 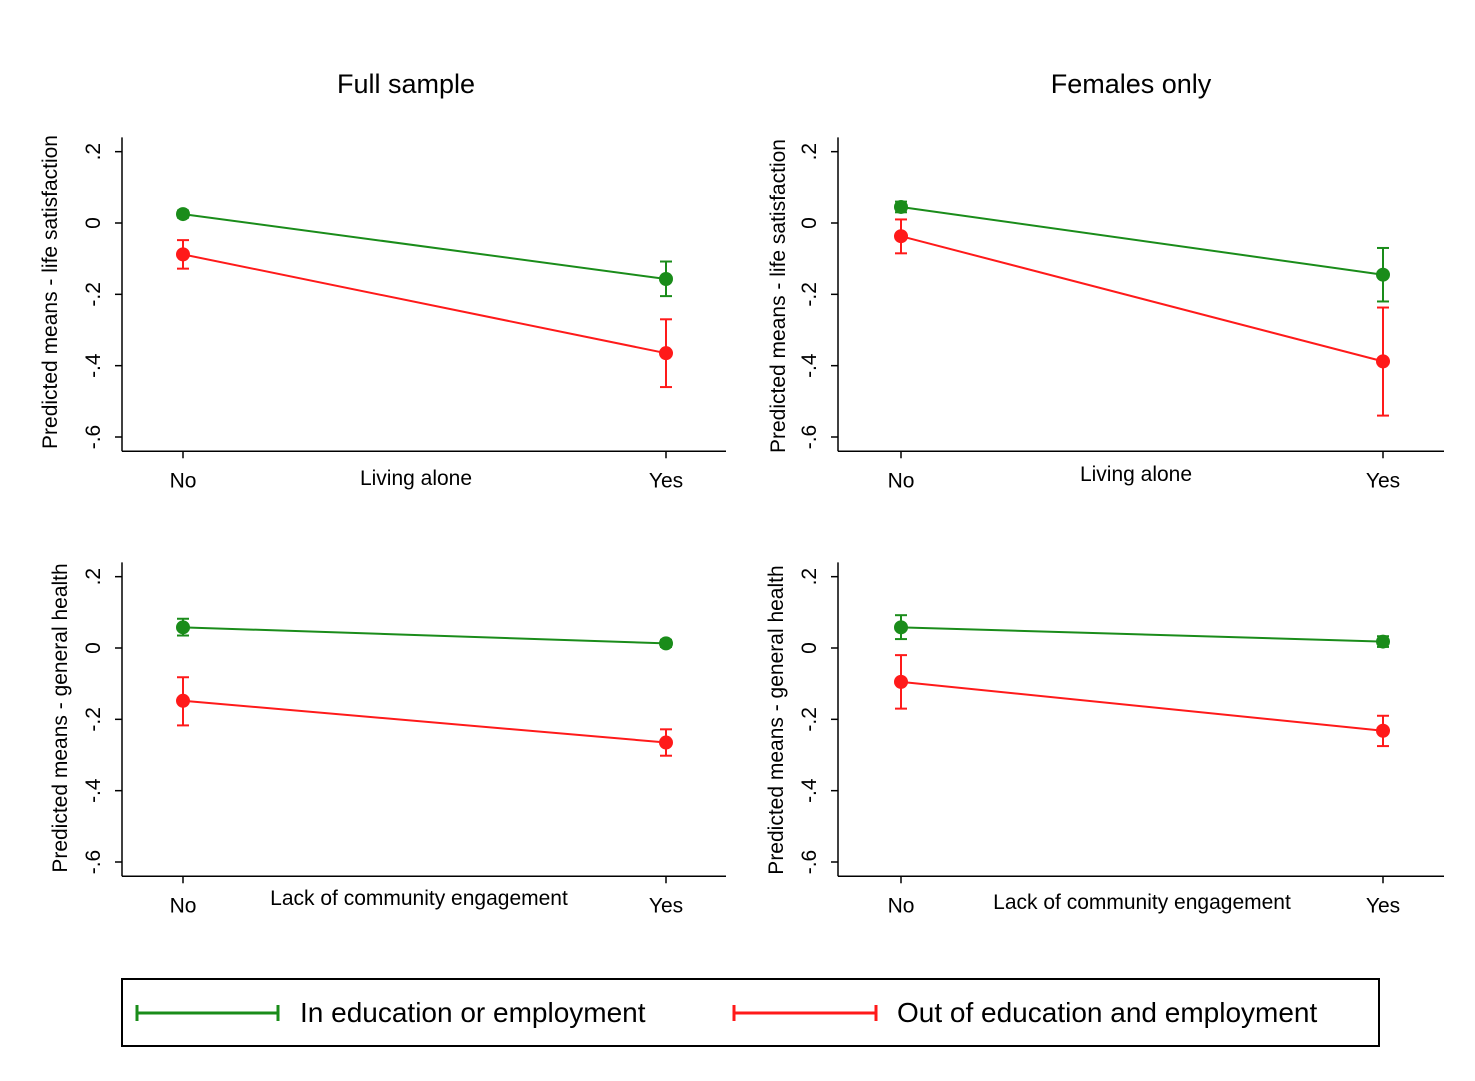 I want to click on legend-label-out-of-education: Out of education and employment, so click(x=1107, y=1012).